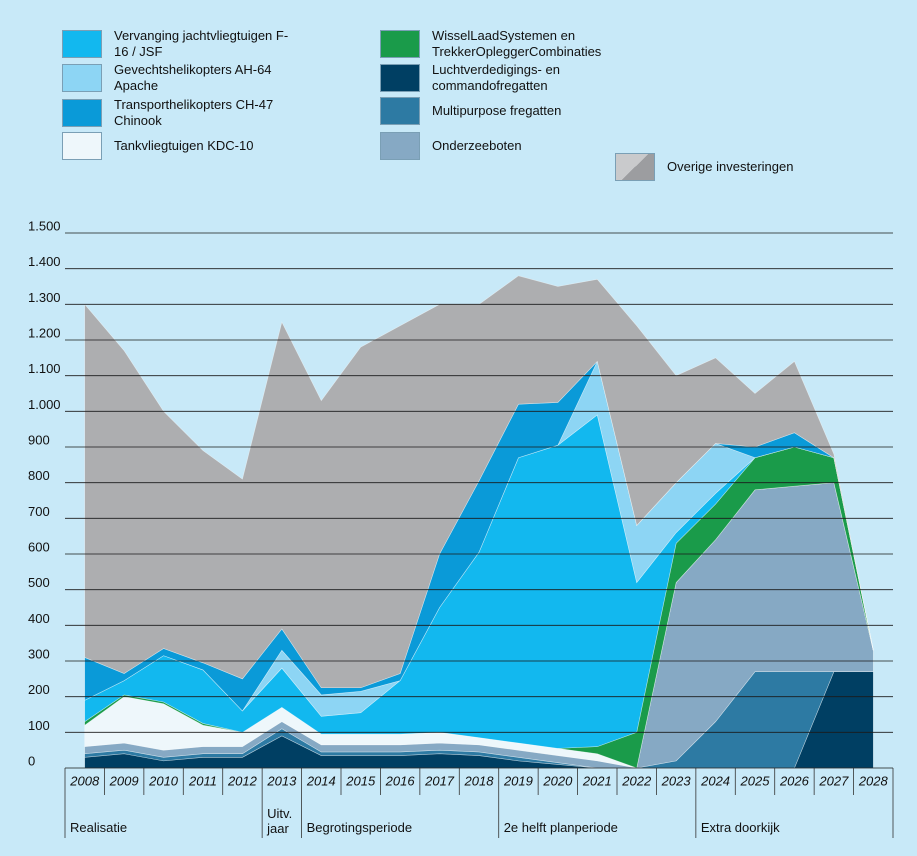  What do you see at coordinates (194, 112) in the screenshot?
I see `legend-label: Transporthelikopters CH-47 Chinook` at bounding box center [194, 112].